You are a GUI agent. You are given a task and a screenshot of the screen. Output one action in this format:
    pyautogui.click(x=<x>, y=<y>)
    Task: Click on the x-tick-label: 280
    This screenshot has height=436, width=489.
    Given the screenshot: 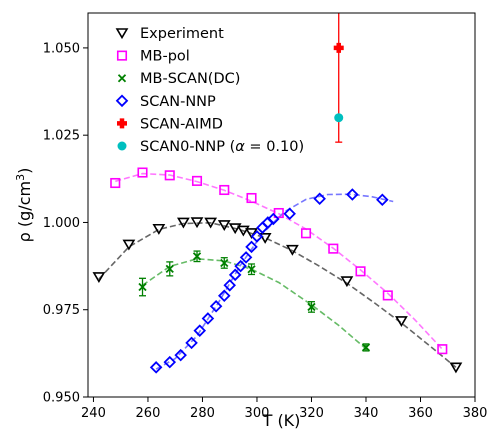 What is the action you would take?
    pyautogui.click(x=202, y=413)
    